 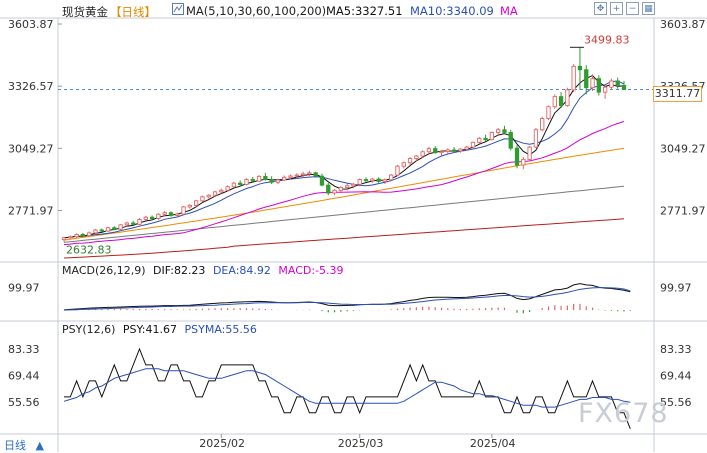 I want to click on footer-period-label: 日线, so click(x=15, y=445).